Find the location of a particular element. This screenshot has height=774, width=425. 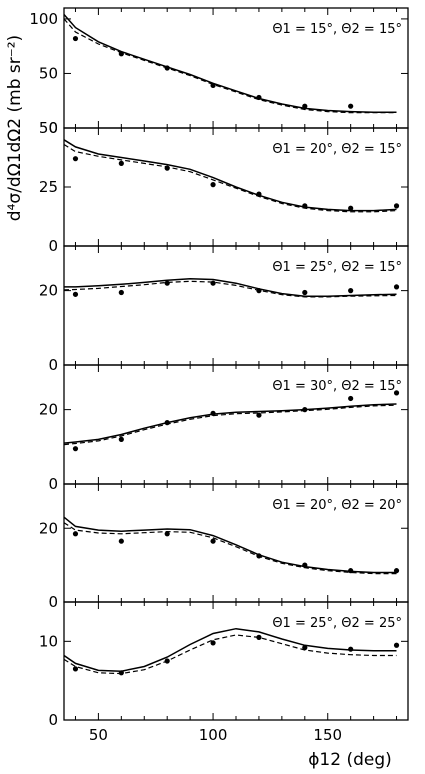

y-tick-label: 100 is located at coordinates (43, 19).